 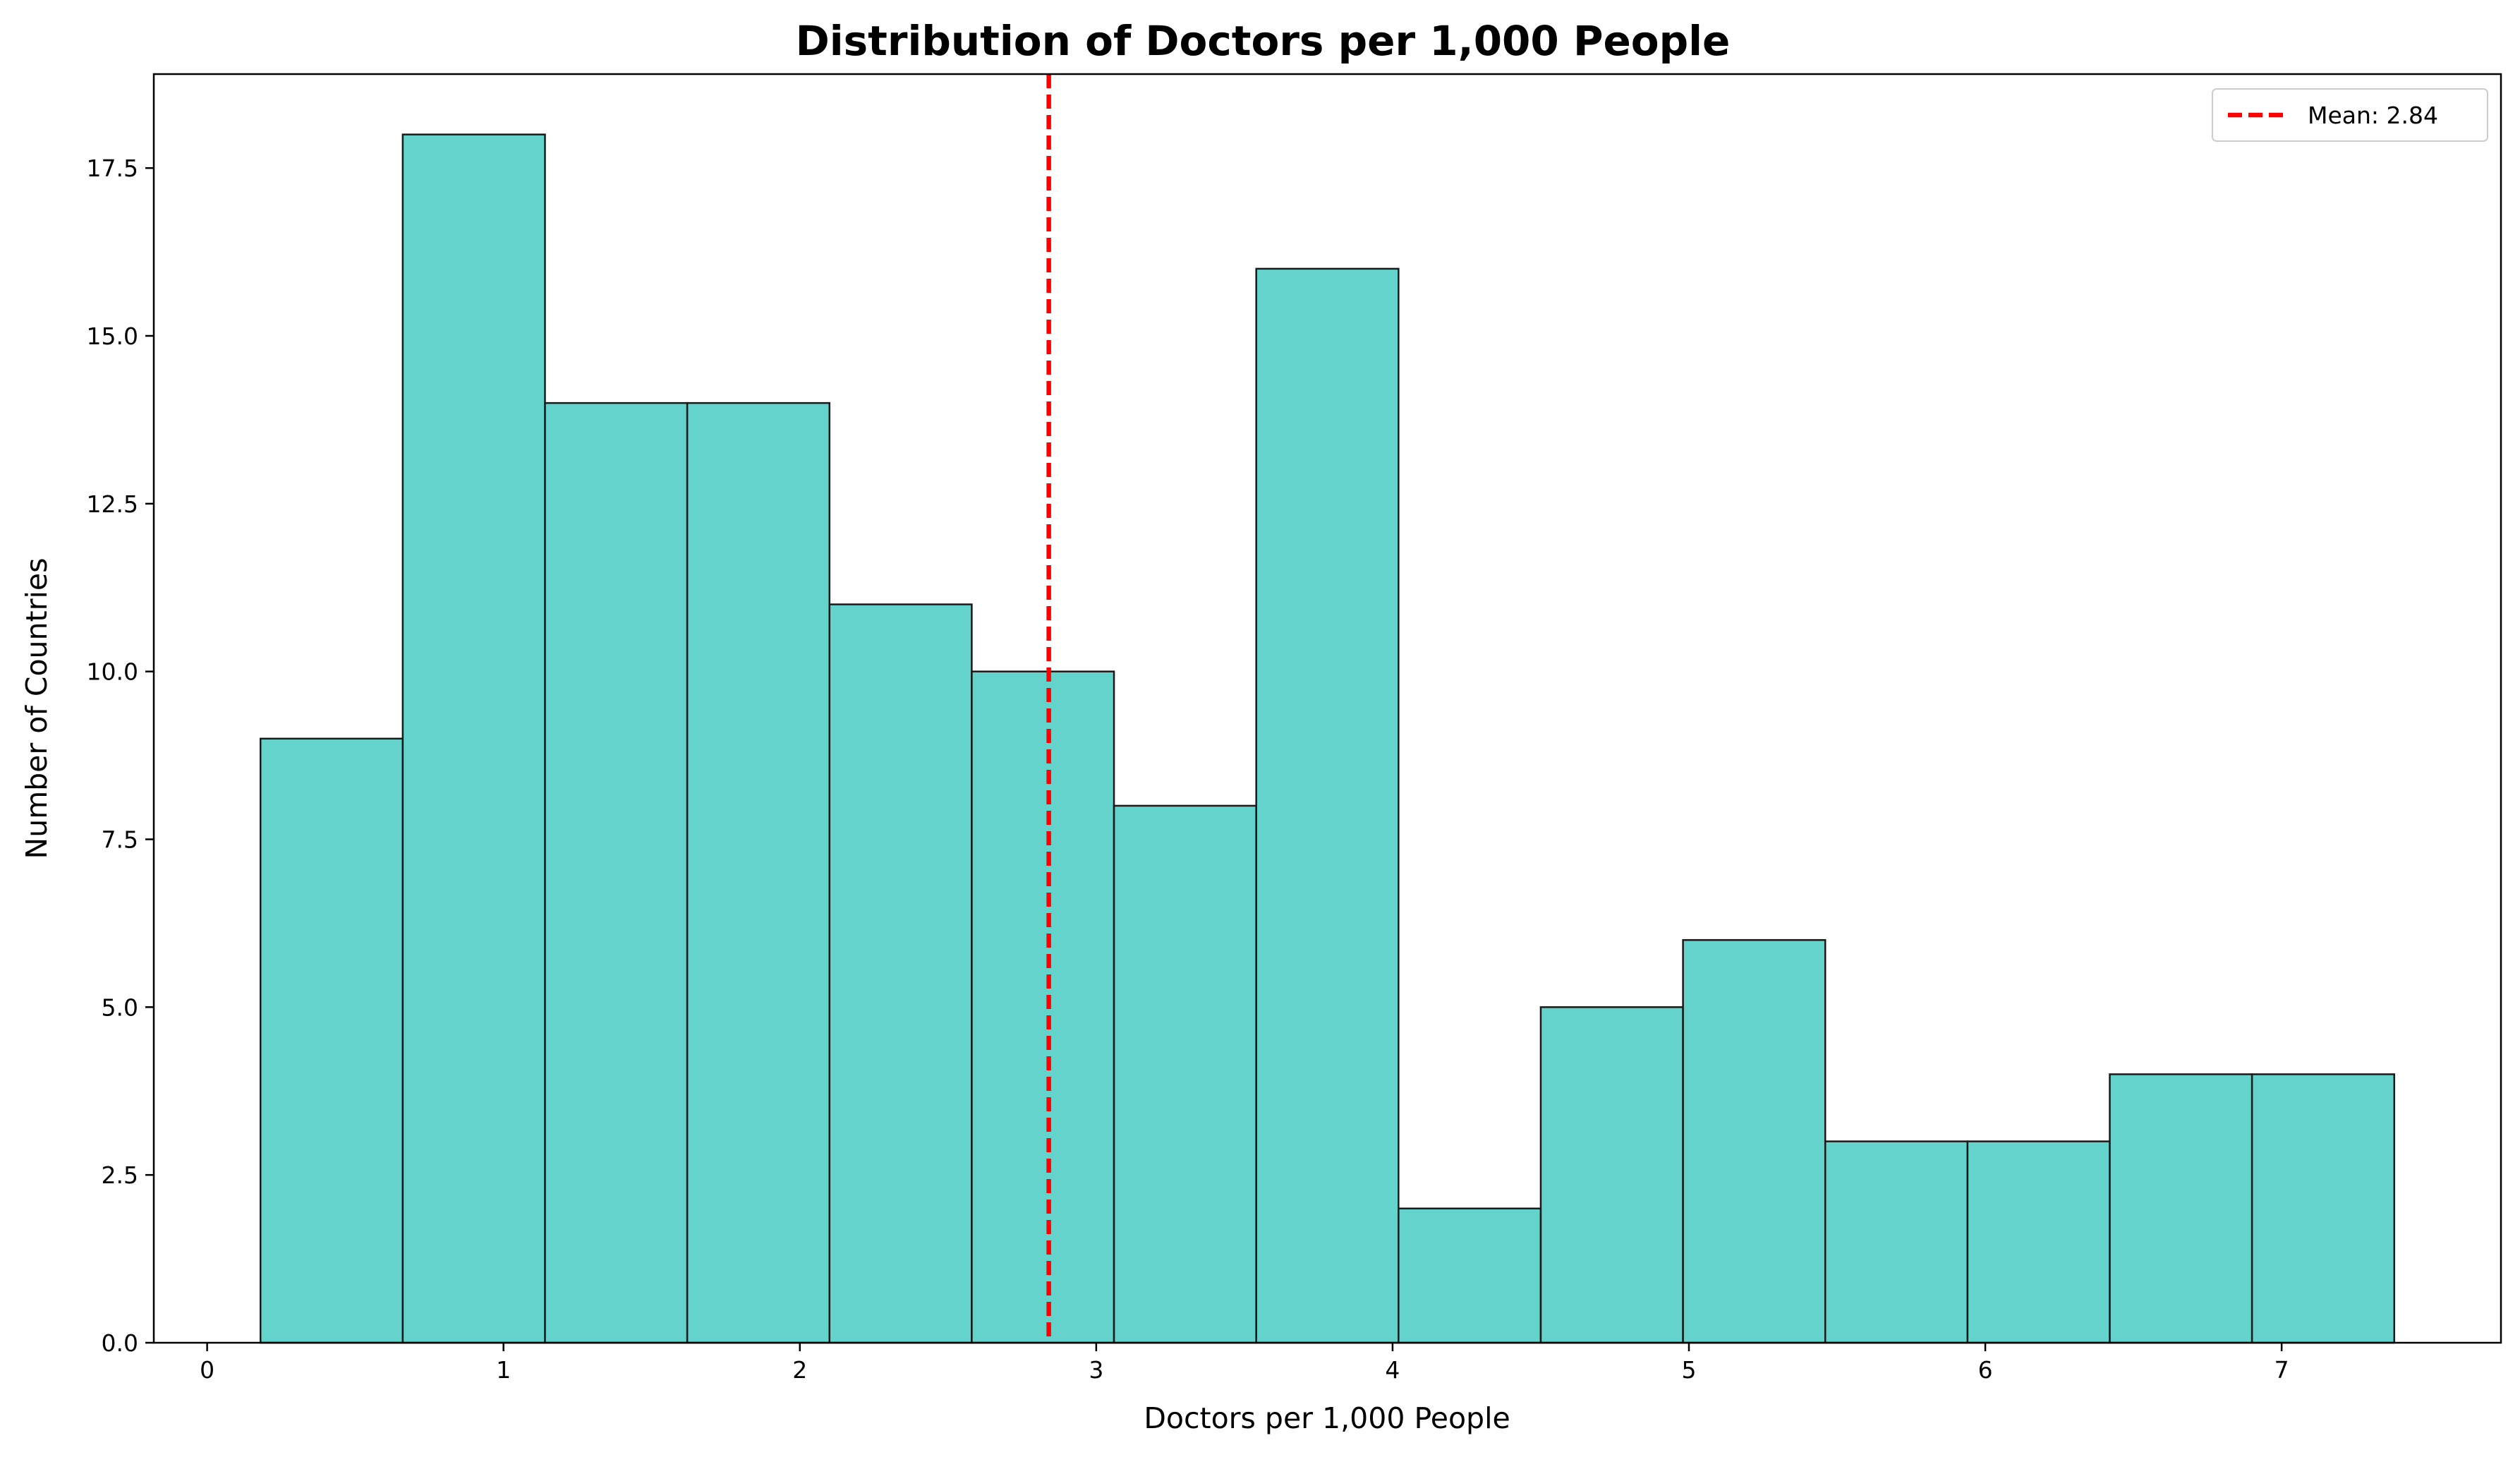 I want to click on y-tick-label: 0.0, so click(x=120, y=1343).